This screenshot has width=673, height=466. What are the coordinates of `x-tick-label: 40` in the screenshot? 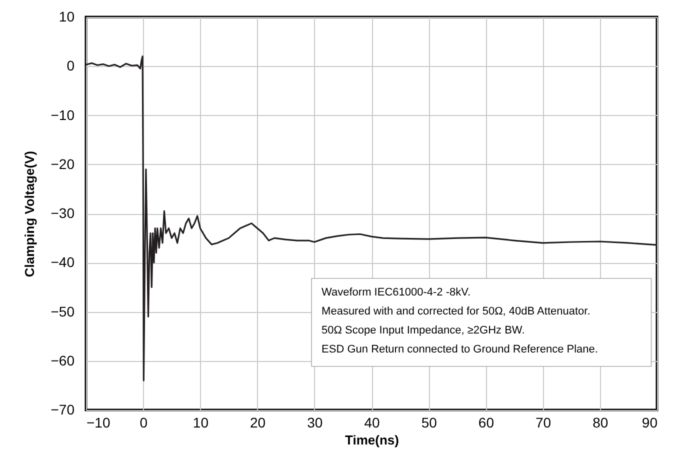 It's located at (372, 422).